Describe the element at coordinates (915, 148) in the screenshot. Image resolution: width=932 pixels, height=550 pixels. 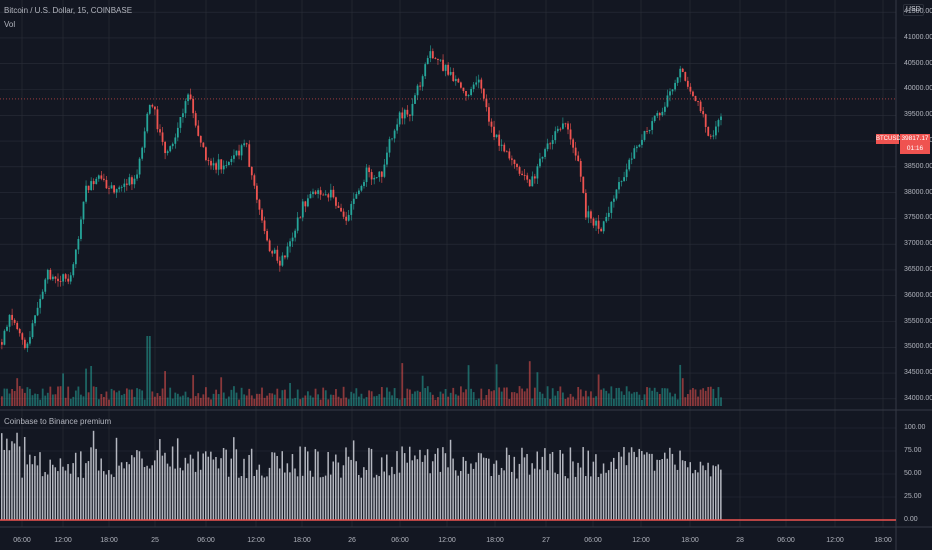
I see `bar-countdown: 01:16` at that location.